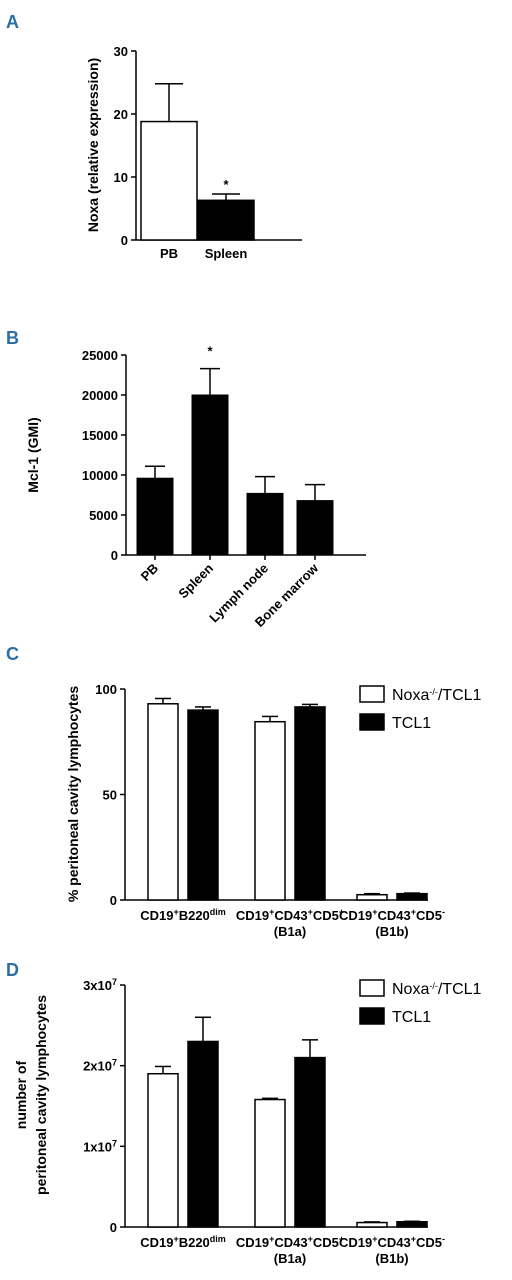  Describe the element at coordinates (100, 985) in the screenshot. I see `panel-d-ytick-label: 3x107` at that location.